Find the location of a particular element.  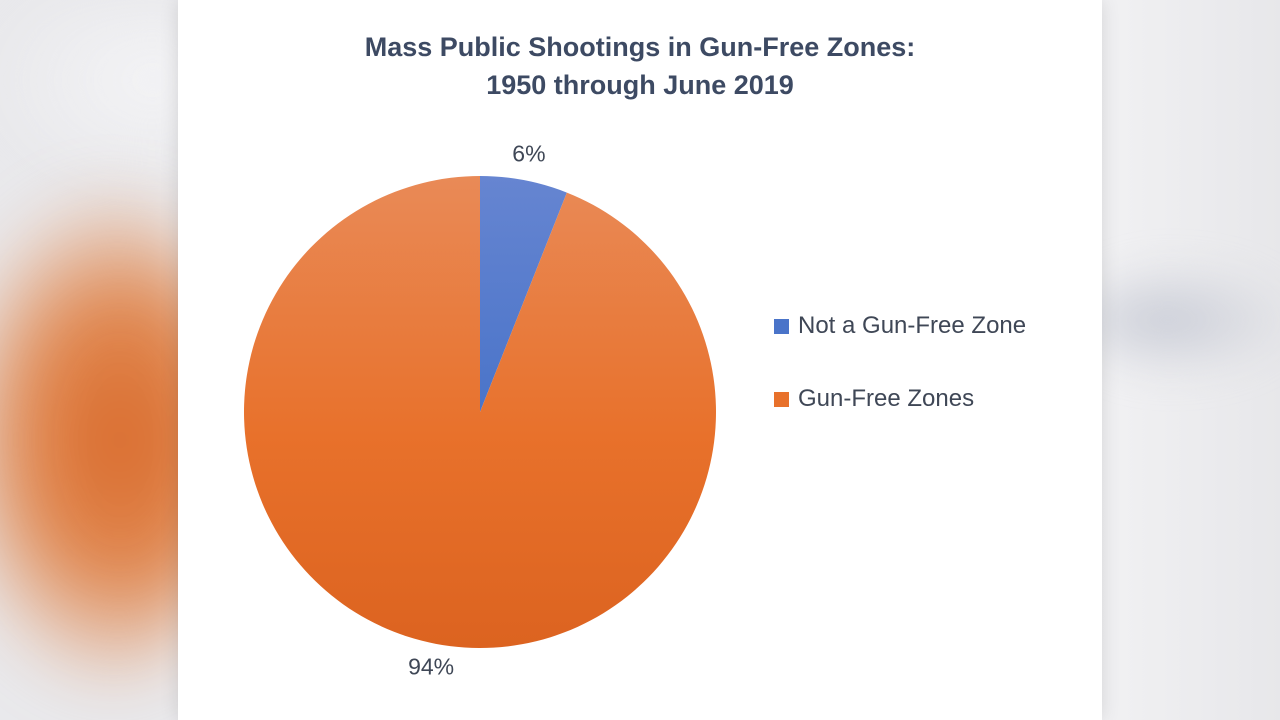

legend-label-gun-free-zones: Gun-Free Zones is located at coordinates (886, 398).